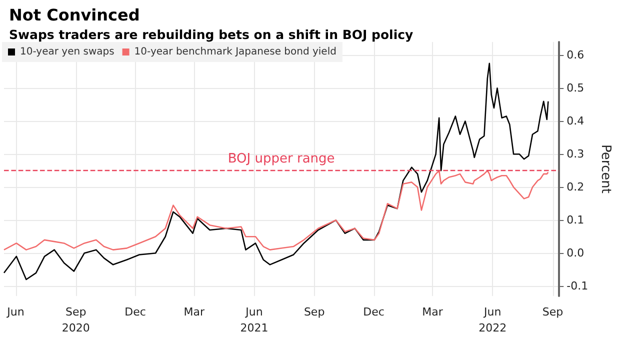  I want to click on x-tick-label: Jun, so click(15, 312).